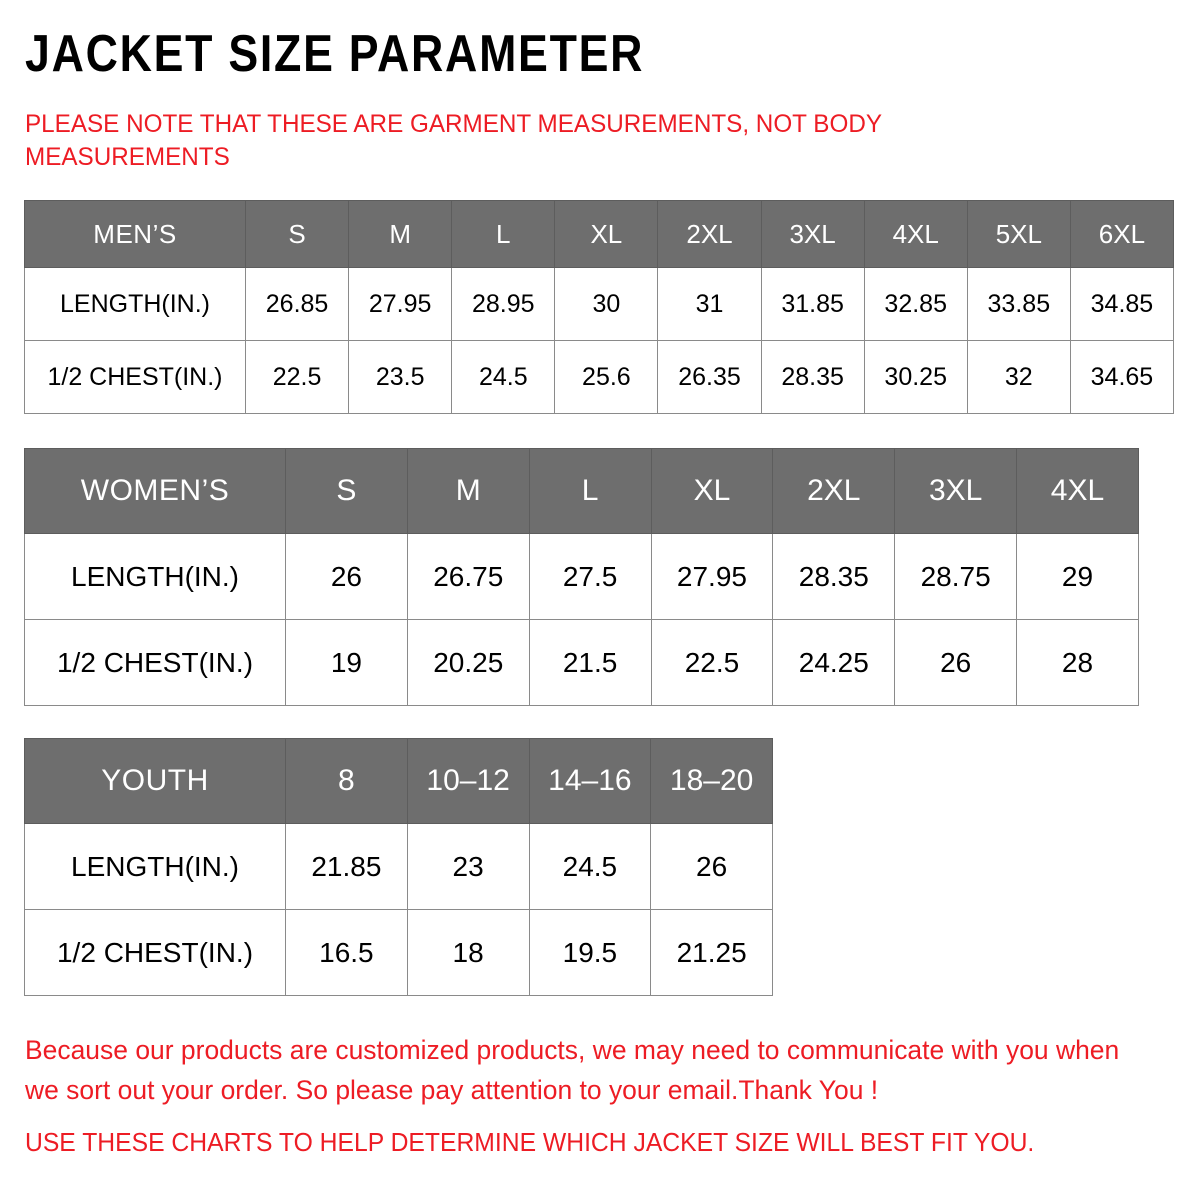  What do you see at coordinates (135, 304) in the screenshot?
I see `mens-row-label: LENGTH(IN.)` at bounding box center [135, 304].